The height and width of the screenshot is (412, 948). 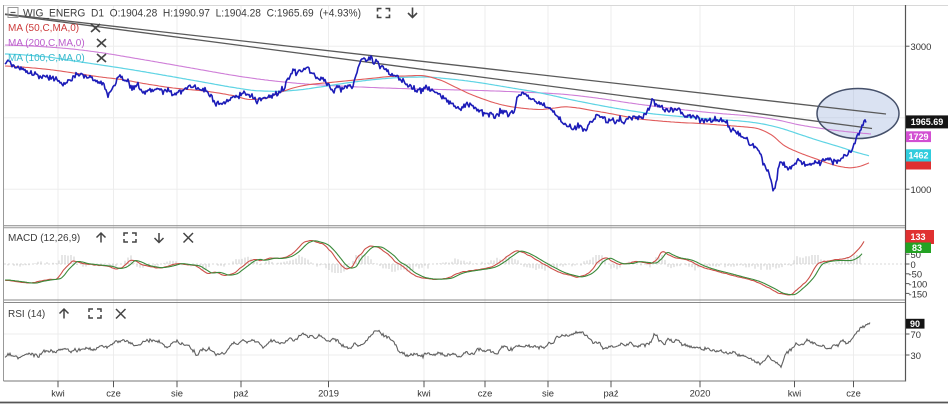 What do you see at coordinates (700, 393) in the screenshot?
I see `svg-text: 2020` at bounding box center [700, 393].